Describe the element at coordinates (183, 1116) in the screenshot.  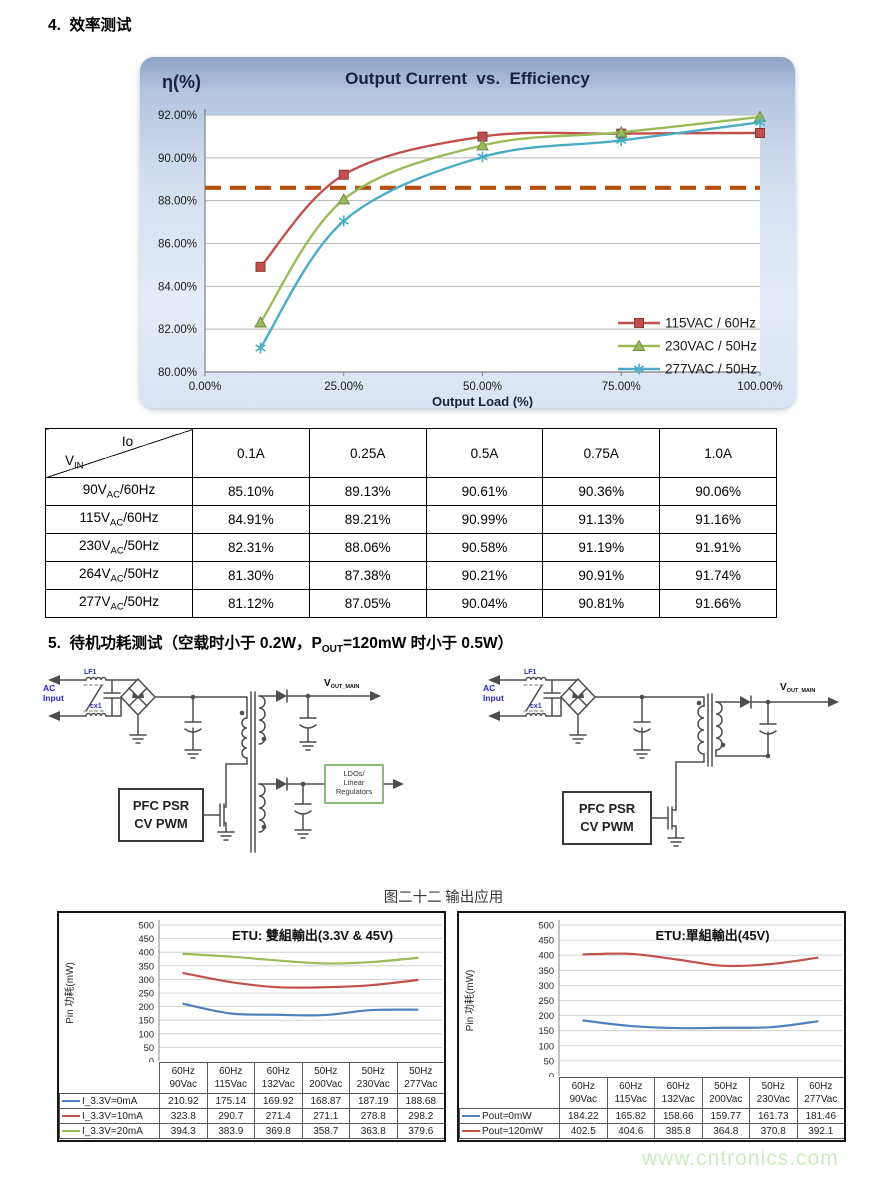
I see `table-cell: 323.8` at that location.